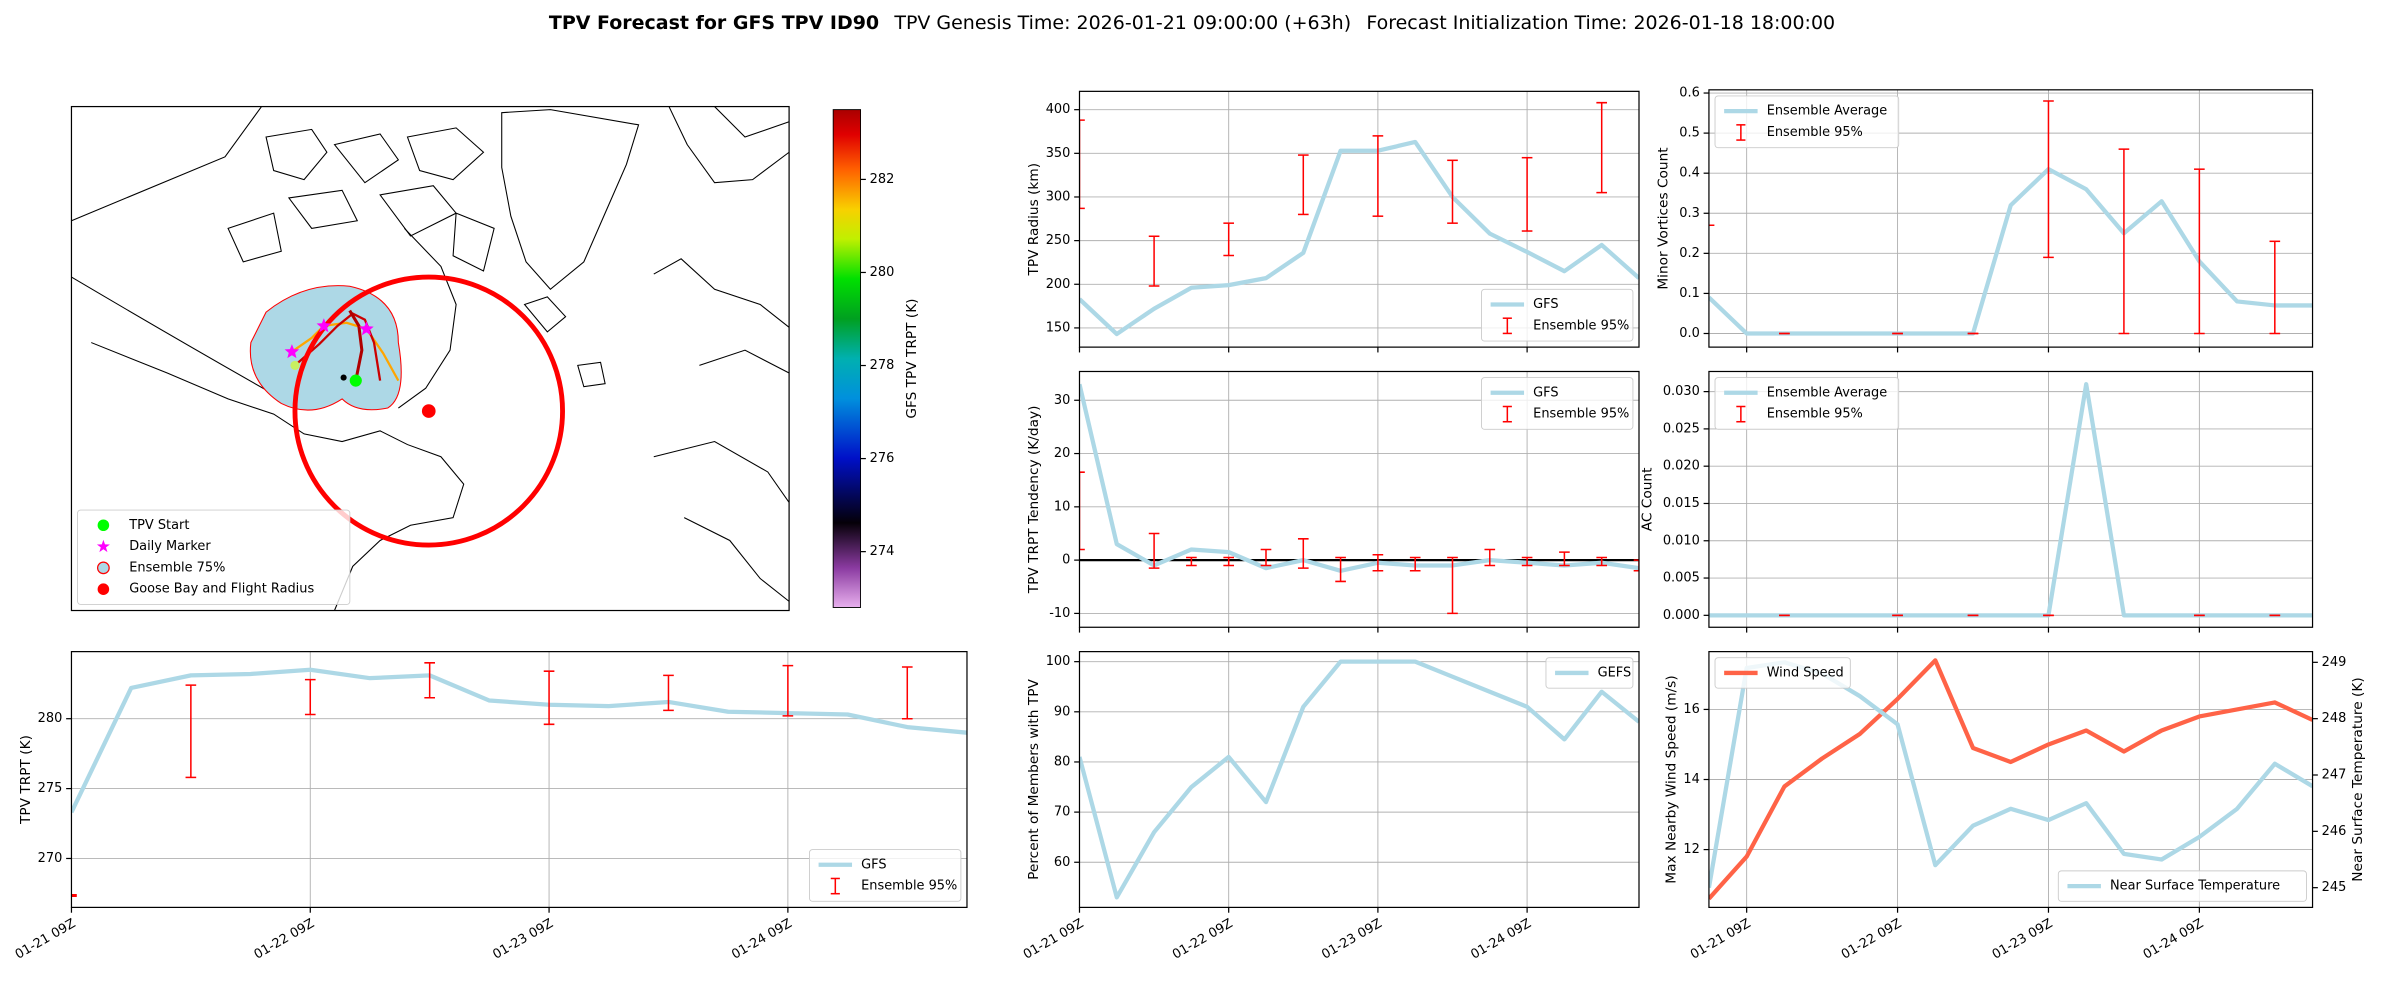 Image resolution: width=2384 pixels, height=982 pixels. What do you see at coordinates (847, 358) in the screenshot?
I see `colorbar` at bounding box center [847, 358].